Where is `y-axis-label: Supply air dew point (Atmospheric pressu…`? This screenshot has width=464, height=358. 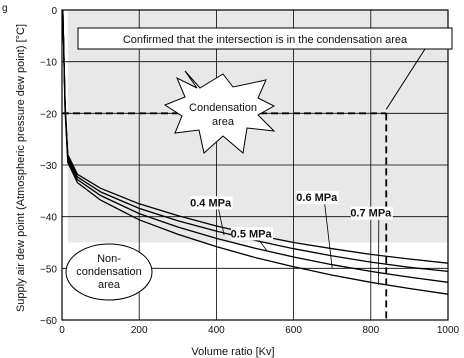
y-axis-label: Supply air dew point (Atmospheric pressu… is located at coordinates (21, 168).